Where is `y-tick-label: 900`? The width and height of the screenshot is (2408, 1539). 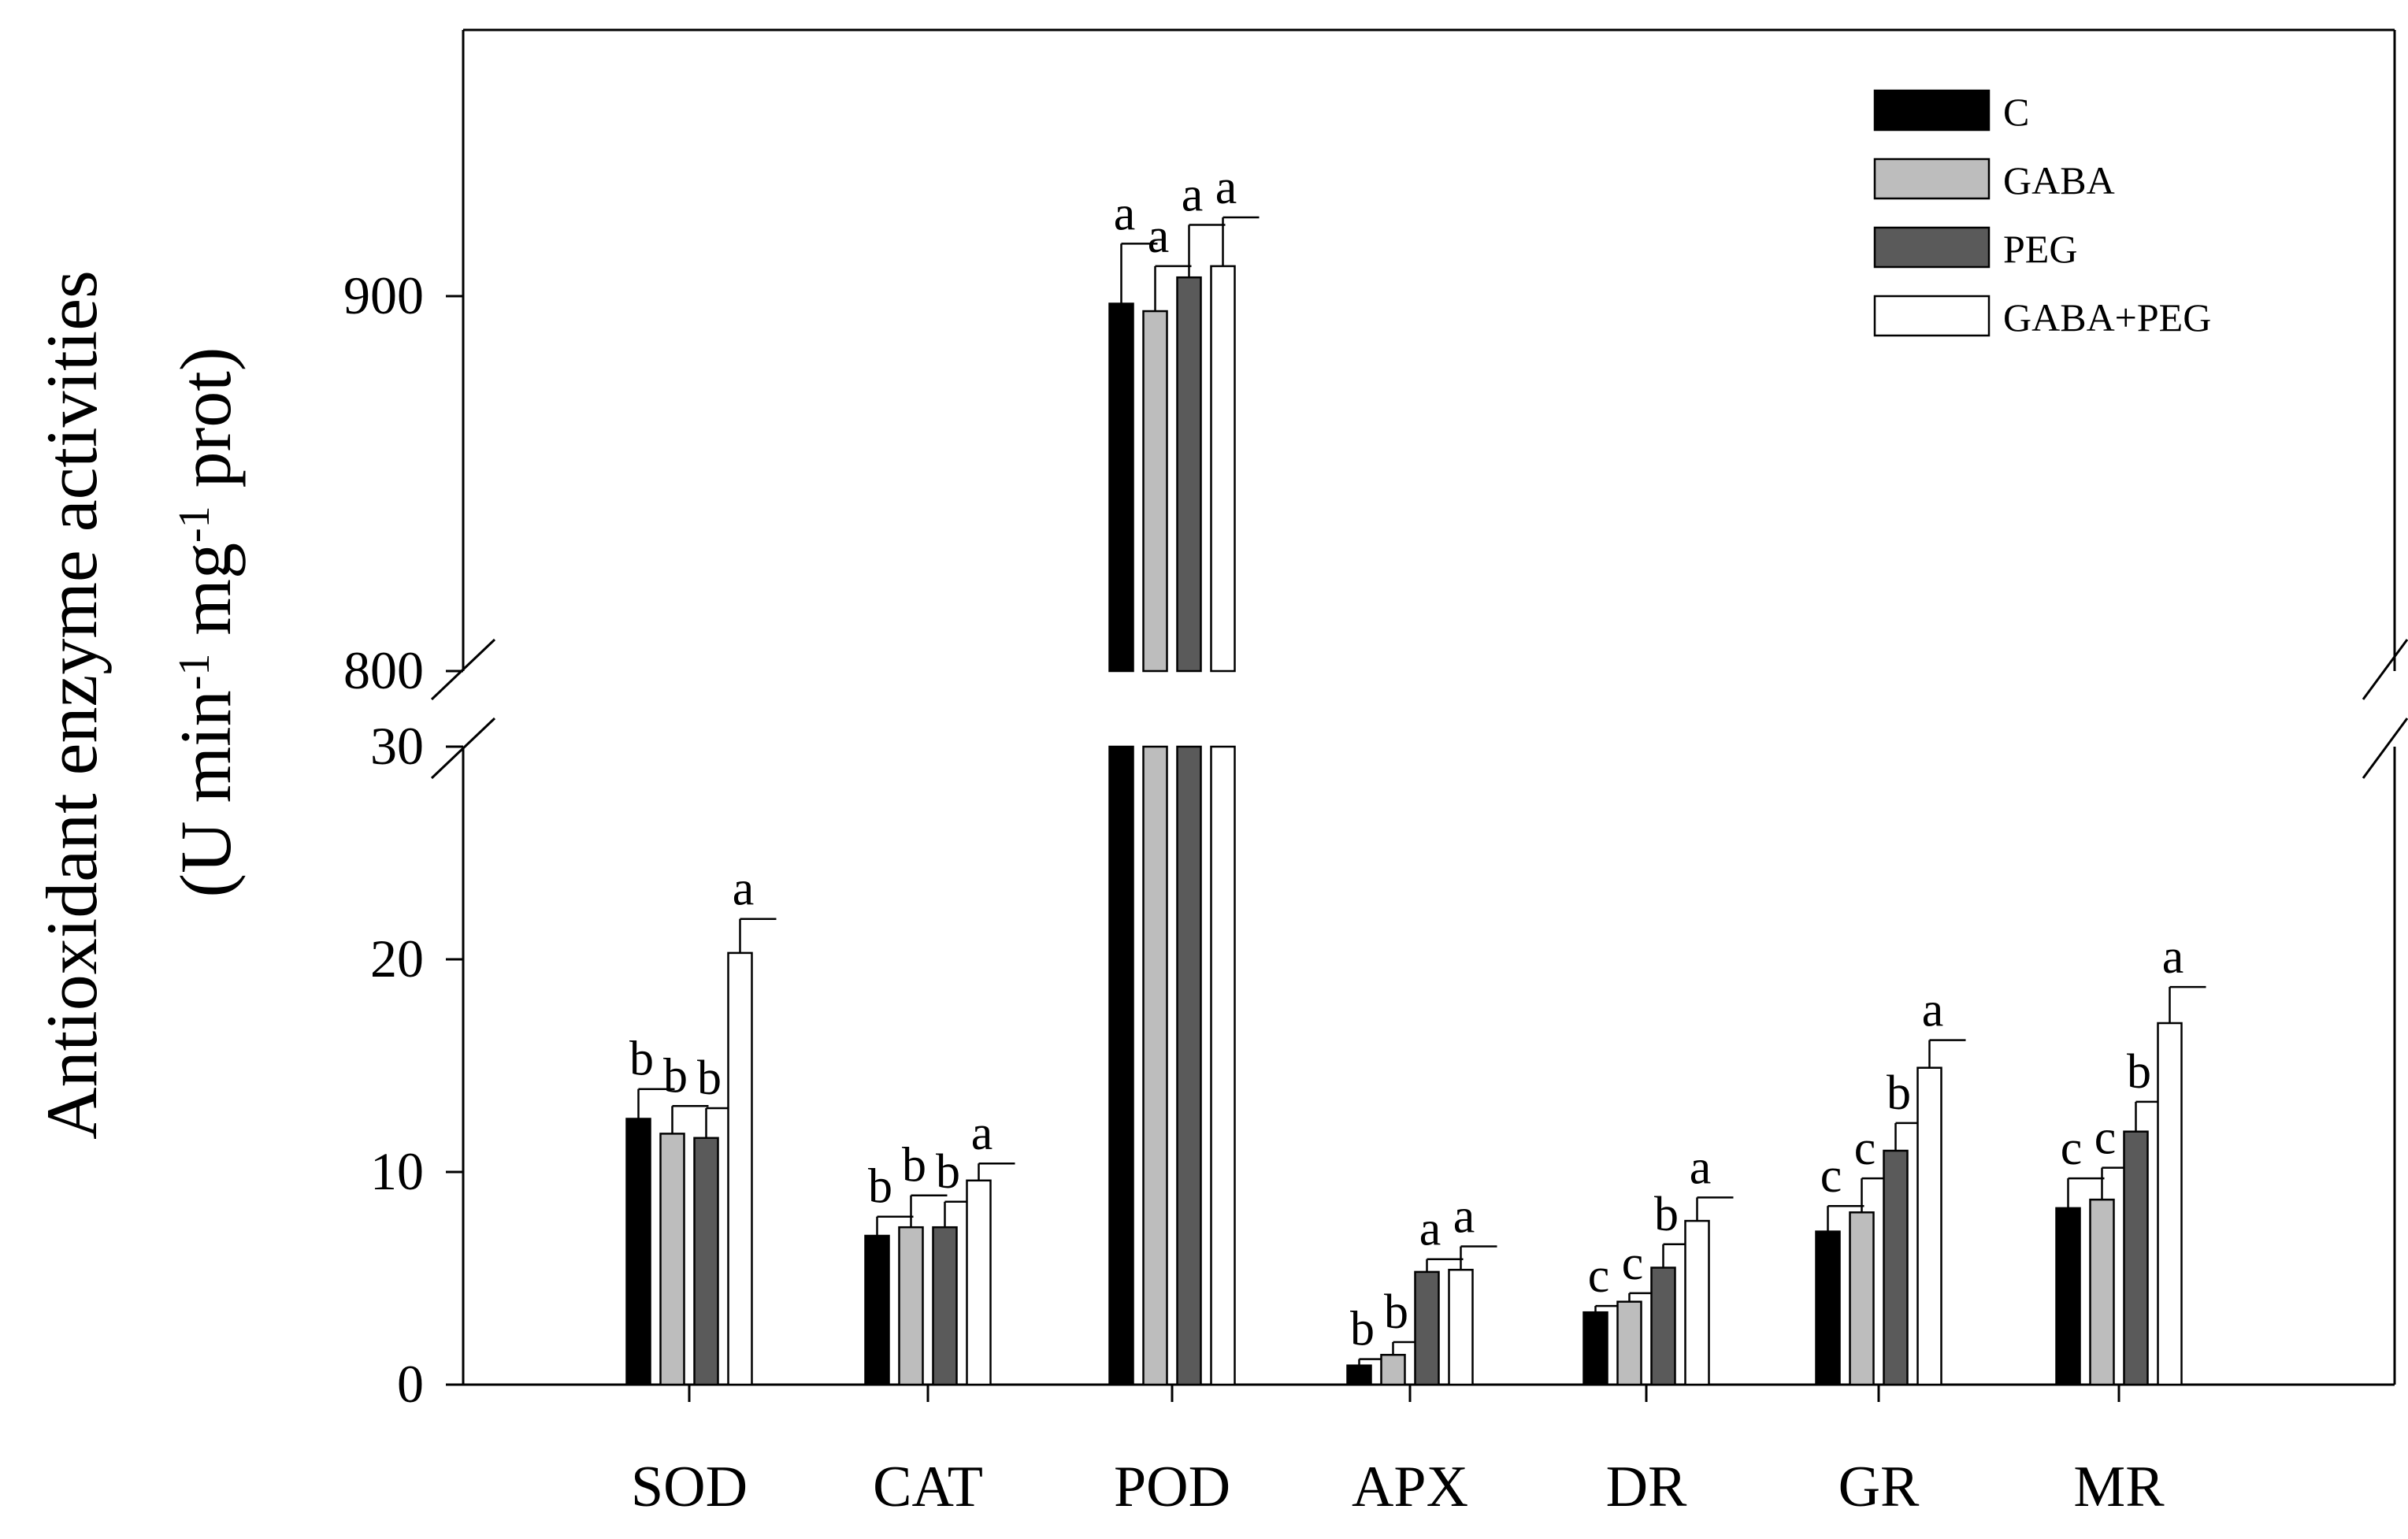 y-tick-label: 900 is located at coordinates (383, 295).